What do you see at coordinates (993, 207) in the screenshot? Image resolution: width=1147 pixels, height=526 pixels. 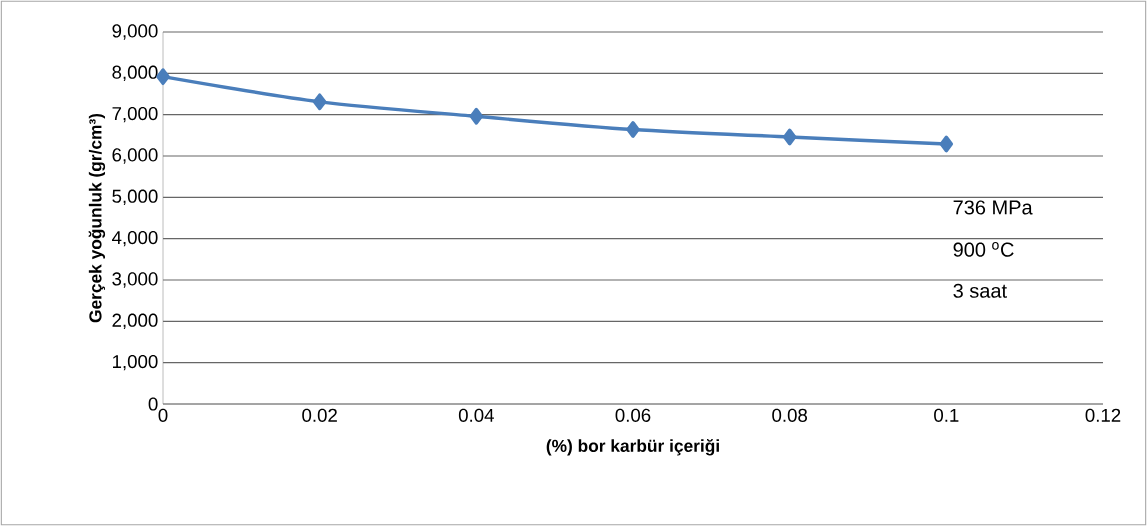 I see `annotation: 736 MPa` at bounding box center [993, 207].